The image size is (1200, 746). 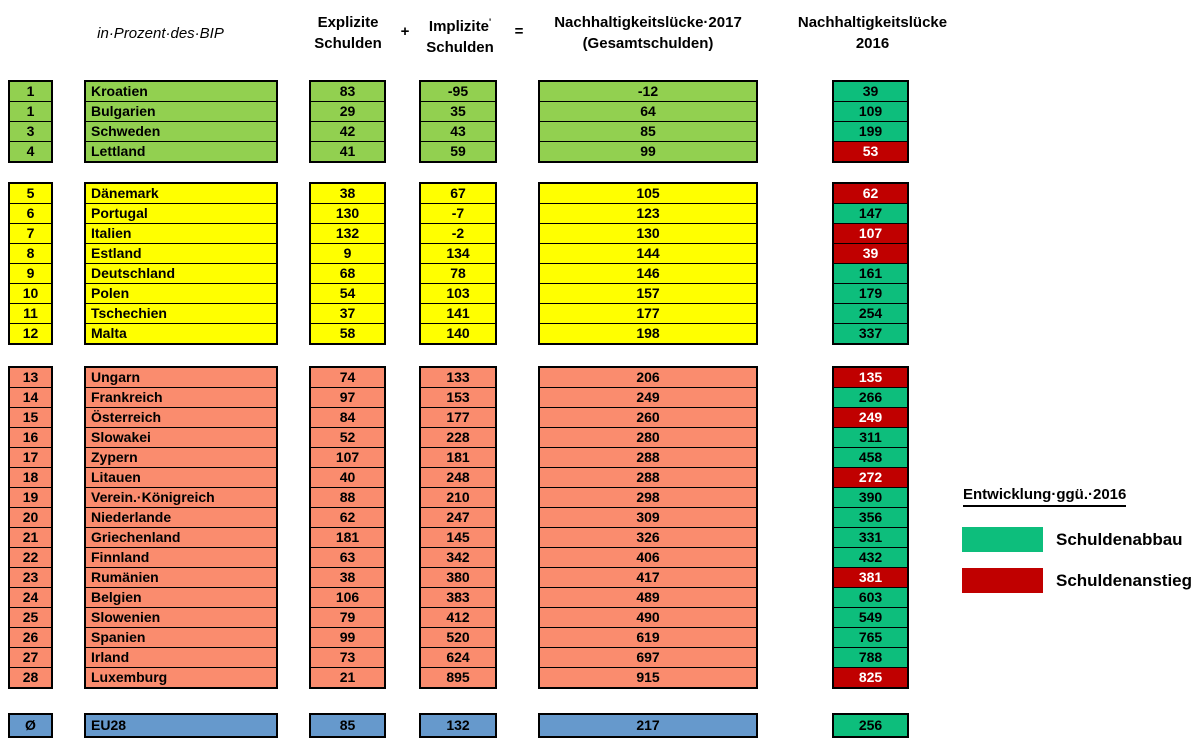 What do you see at coordinates (347, 677) in the screenshot?
I see `explizit-cell: 21` at bounding box center [347, 677].